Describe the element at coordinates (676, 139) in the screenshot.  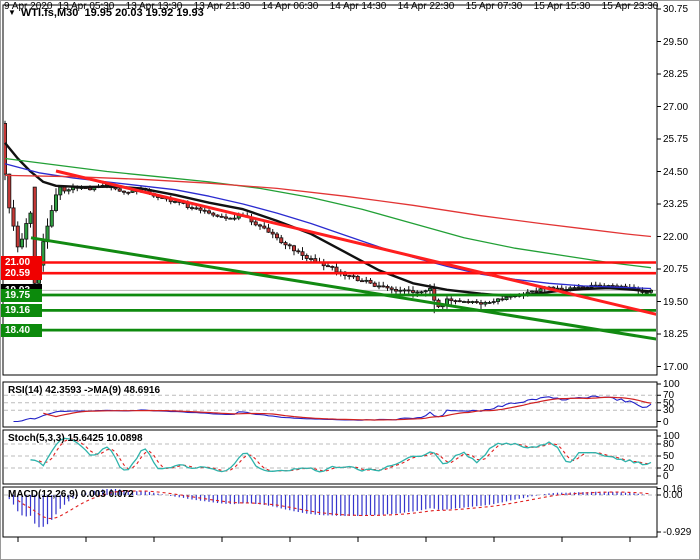
I see `y-axis-label: 25.75` at that location.